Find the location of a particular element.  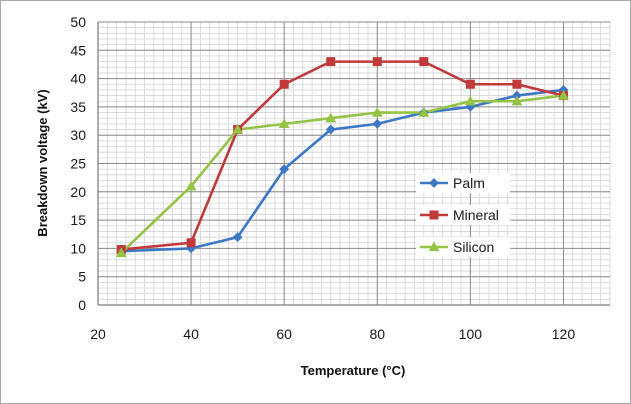

legend-marker-silicon is located at coordinates (434, 246).